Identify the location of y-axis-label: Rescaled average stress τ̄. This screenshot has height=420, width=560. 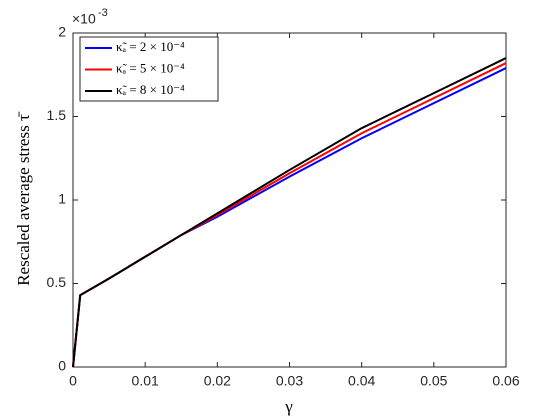
(23, 198).